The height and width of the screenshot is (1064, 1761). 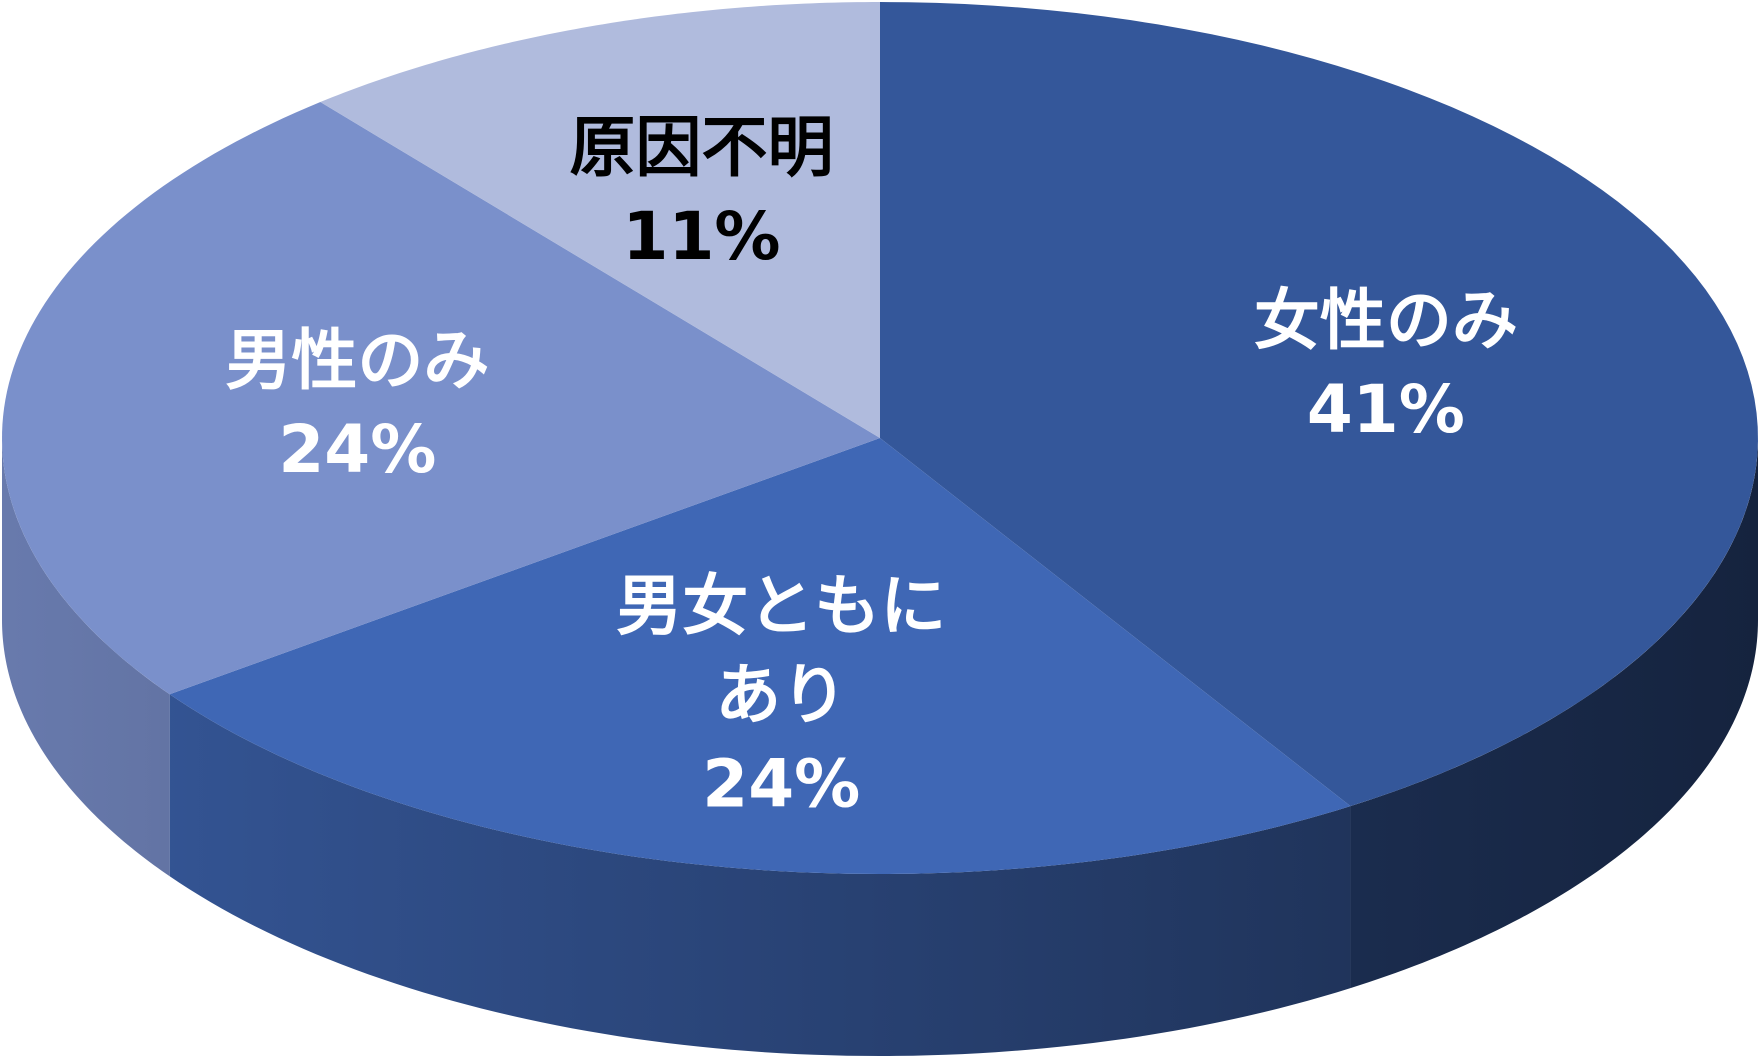 I want to click on value-label: 11%, so click(x=701, y=236).